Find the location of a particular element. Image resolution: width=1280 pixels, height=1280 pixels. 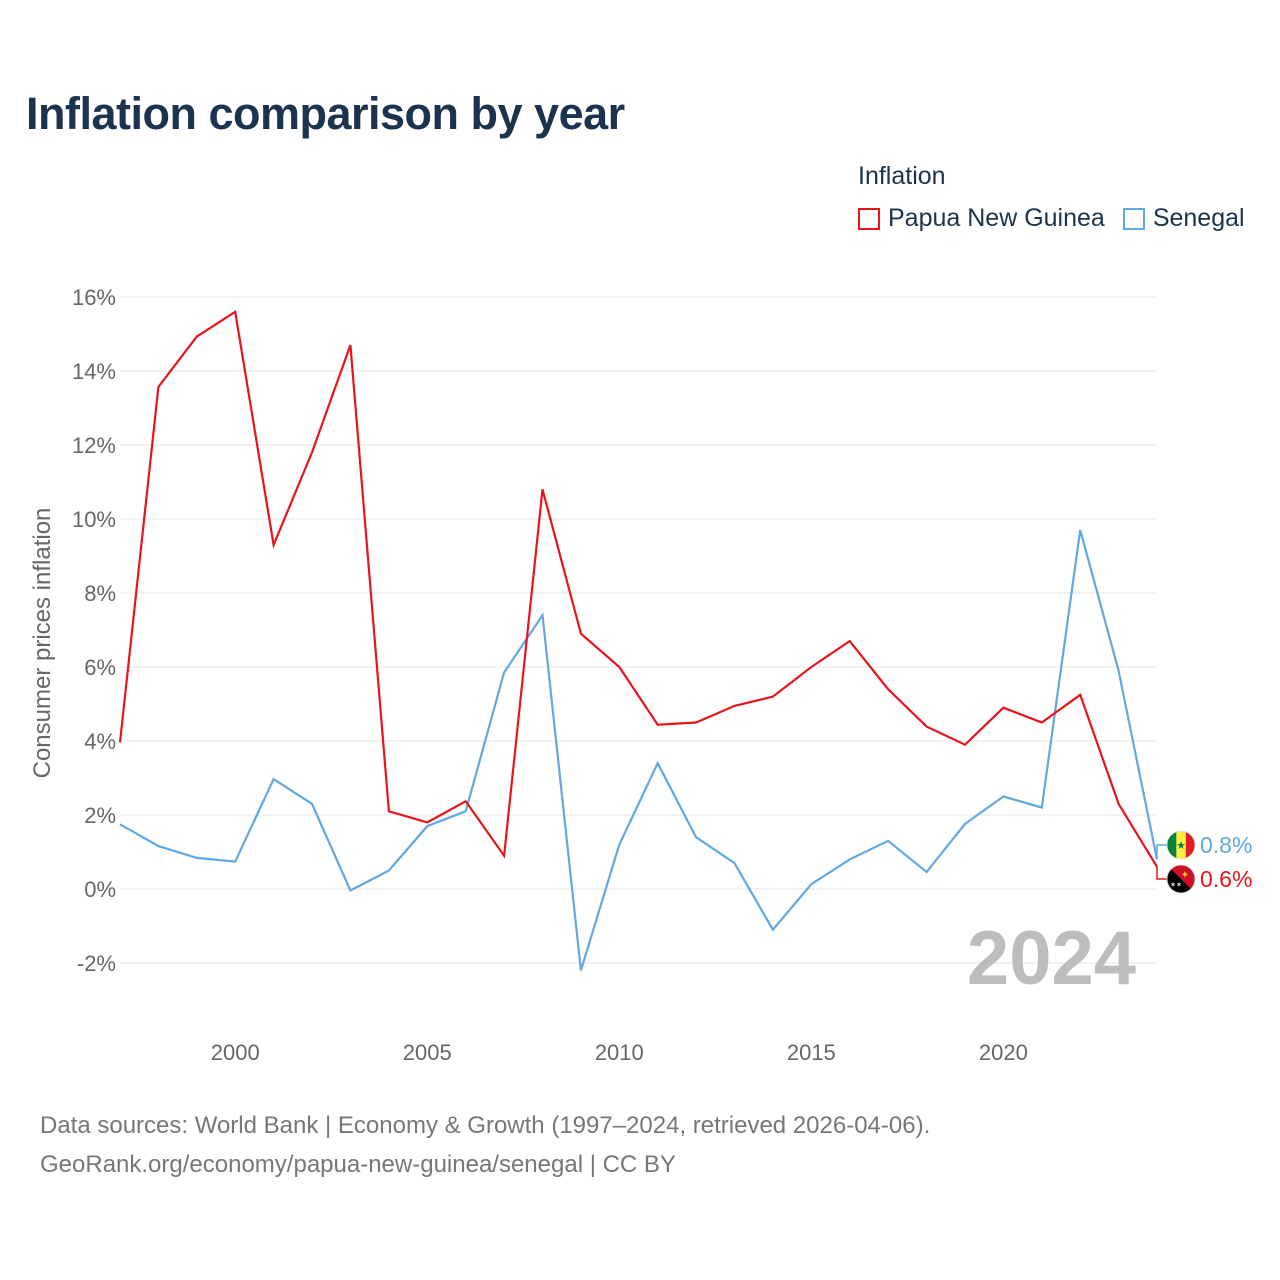

legend-item-senegal: Senegal is located at coordinates (1183, 218).